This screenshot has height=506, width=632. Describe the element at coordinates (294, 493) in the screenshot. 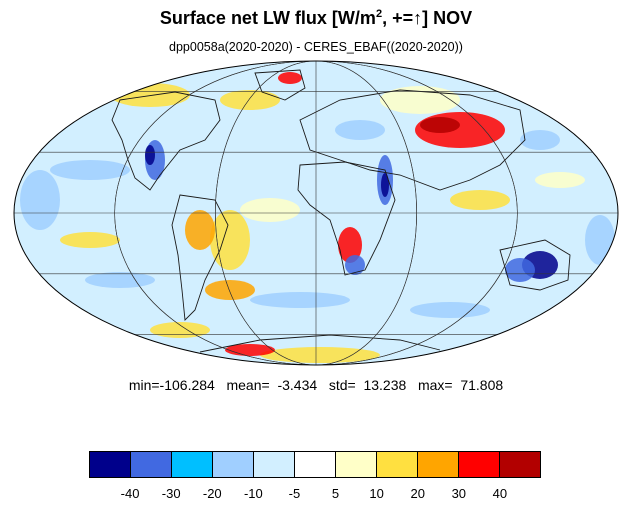

I see `colorbar-tick-label: -5` at that location.